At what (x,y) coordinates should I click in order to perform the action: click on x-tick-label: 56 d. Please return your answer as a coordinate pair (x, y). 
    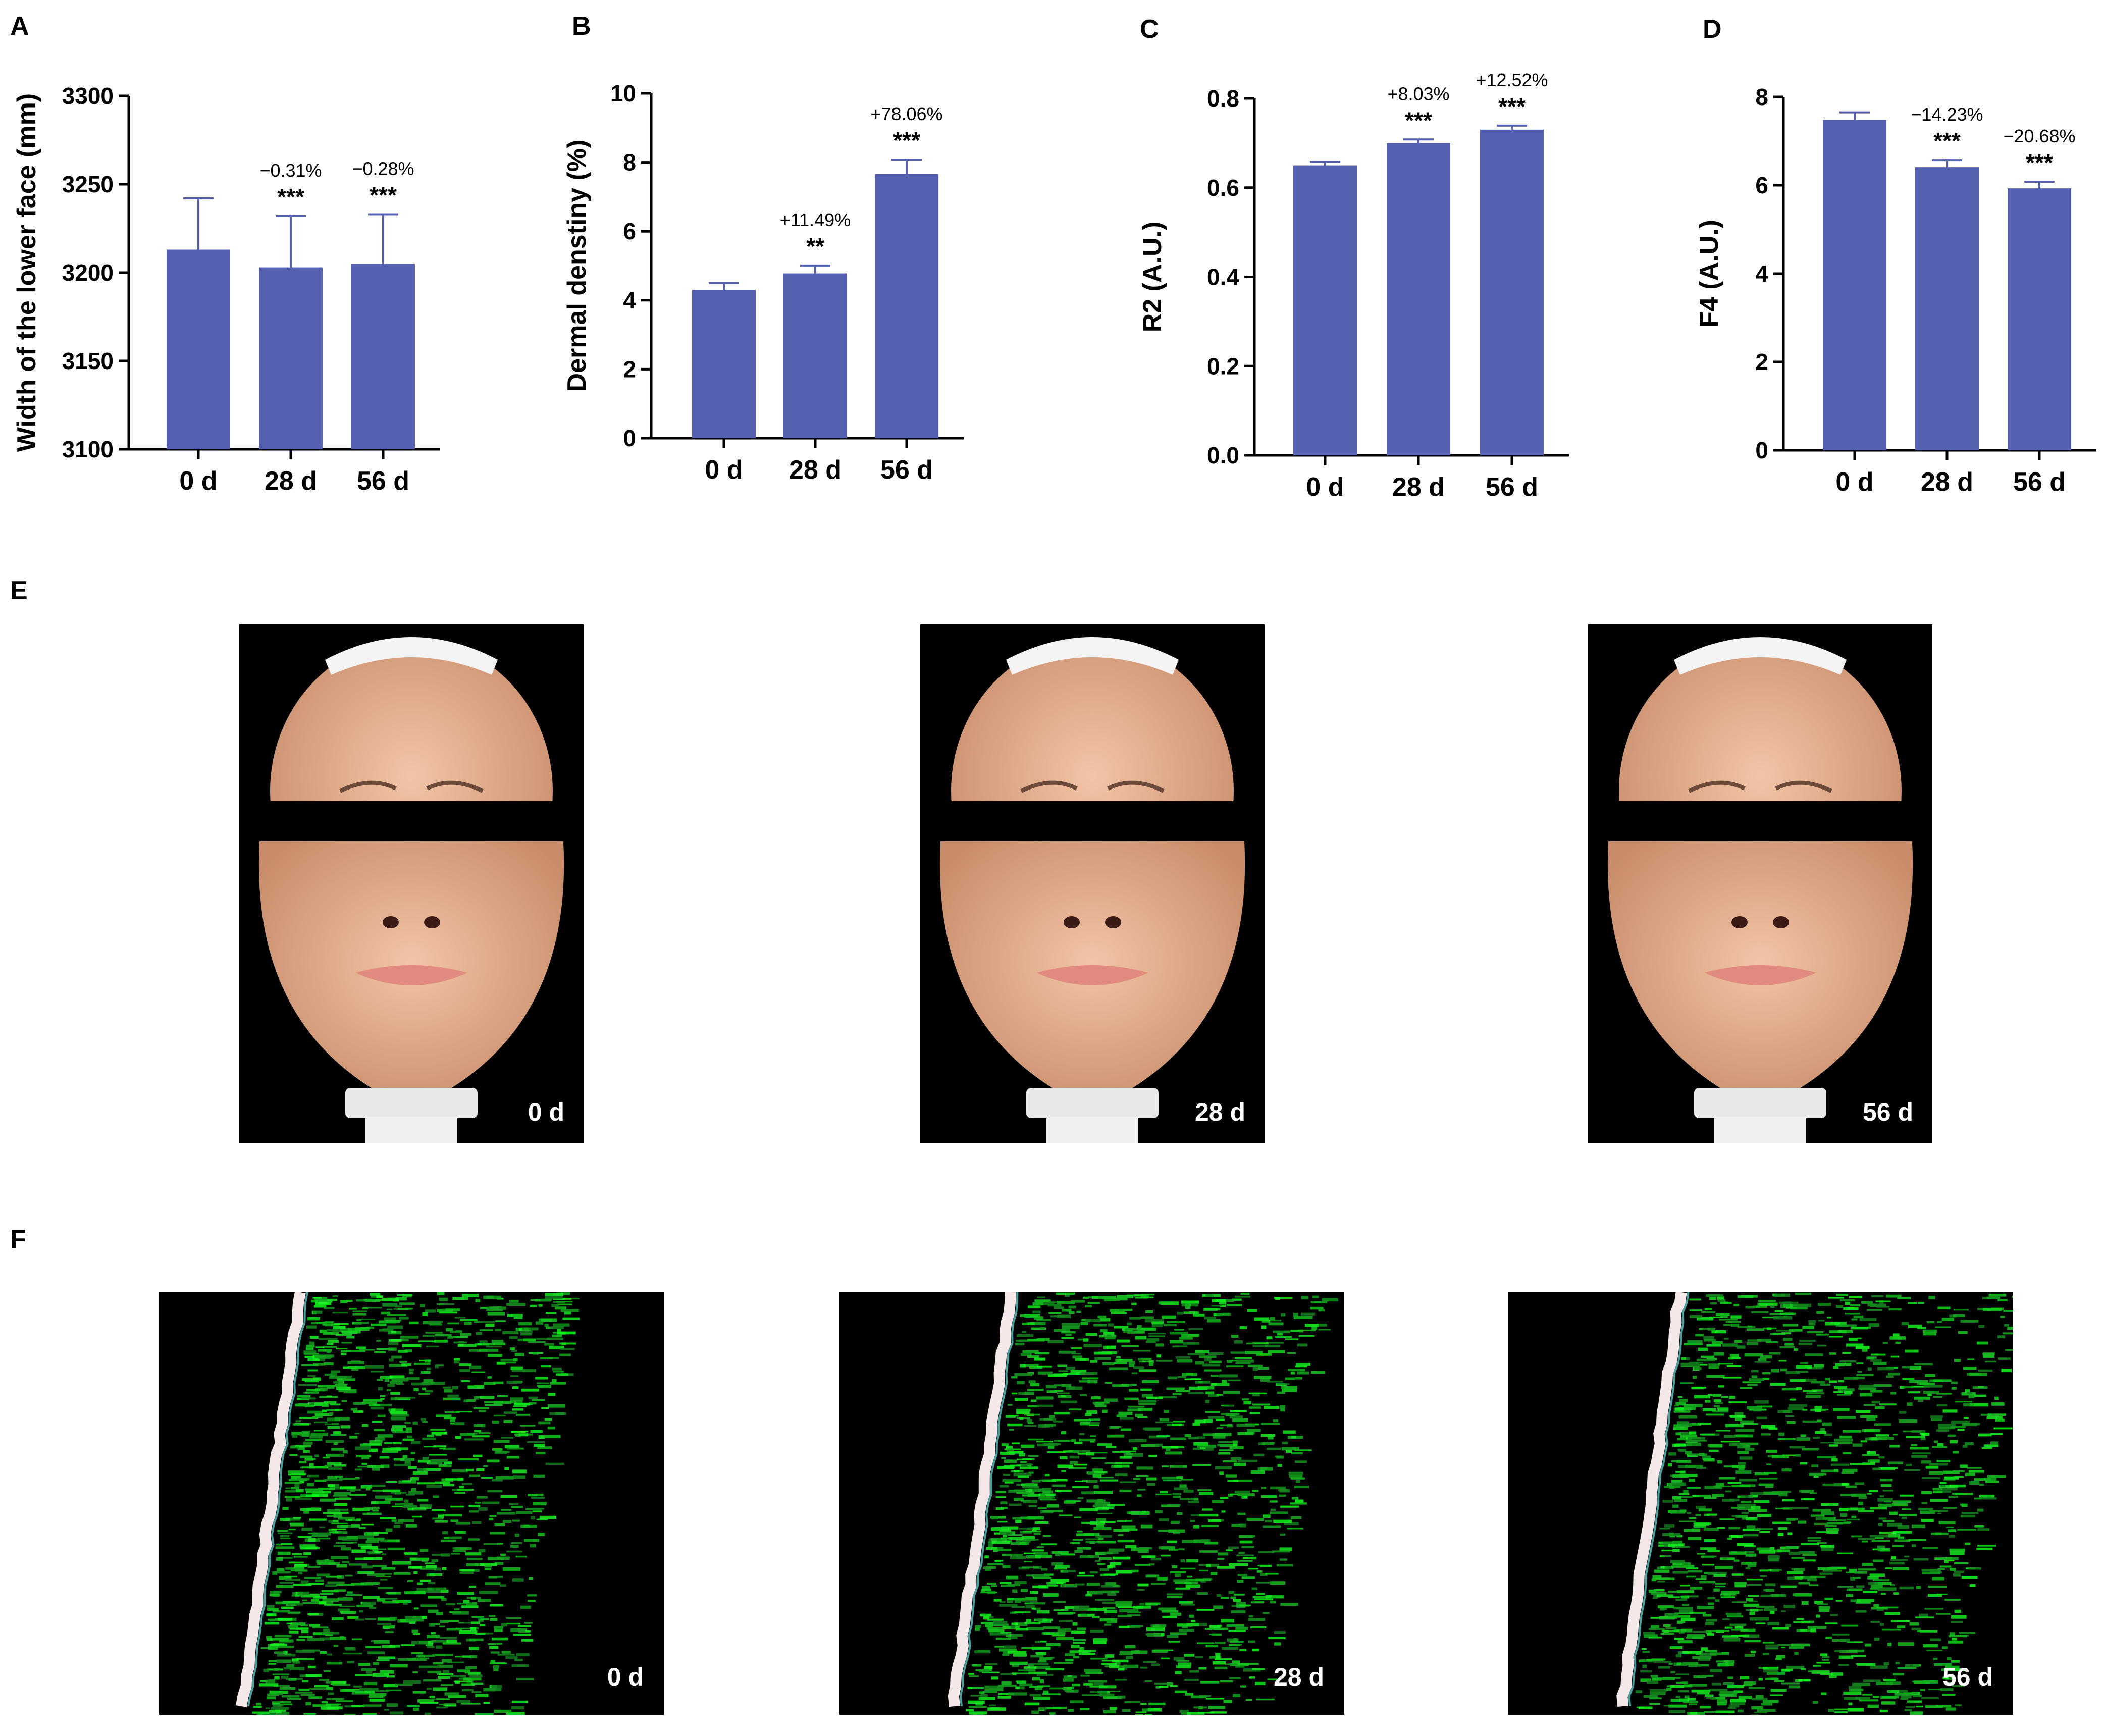
    Looking at the image, I should click on (1512, 487).